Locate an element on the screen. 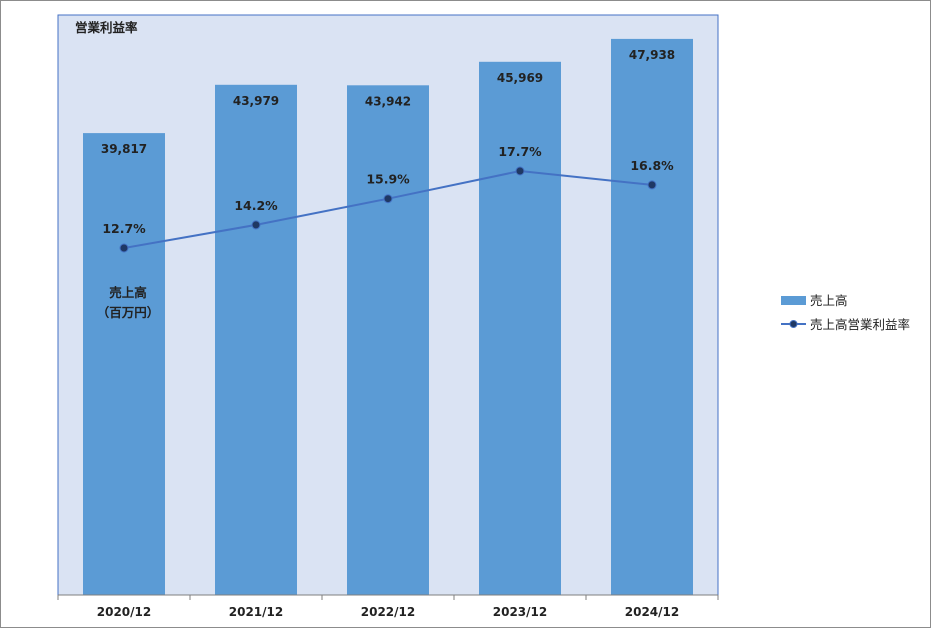 The width and height of the screenshot is (931, 628). legend-line-label: 売上高営業利益率 is located at coordinates (860, 324).